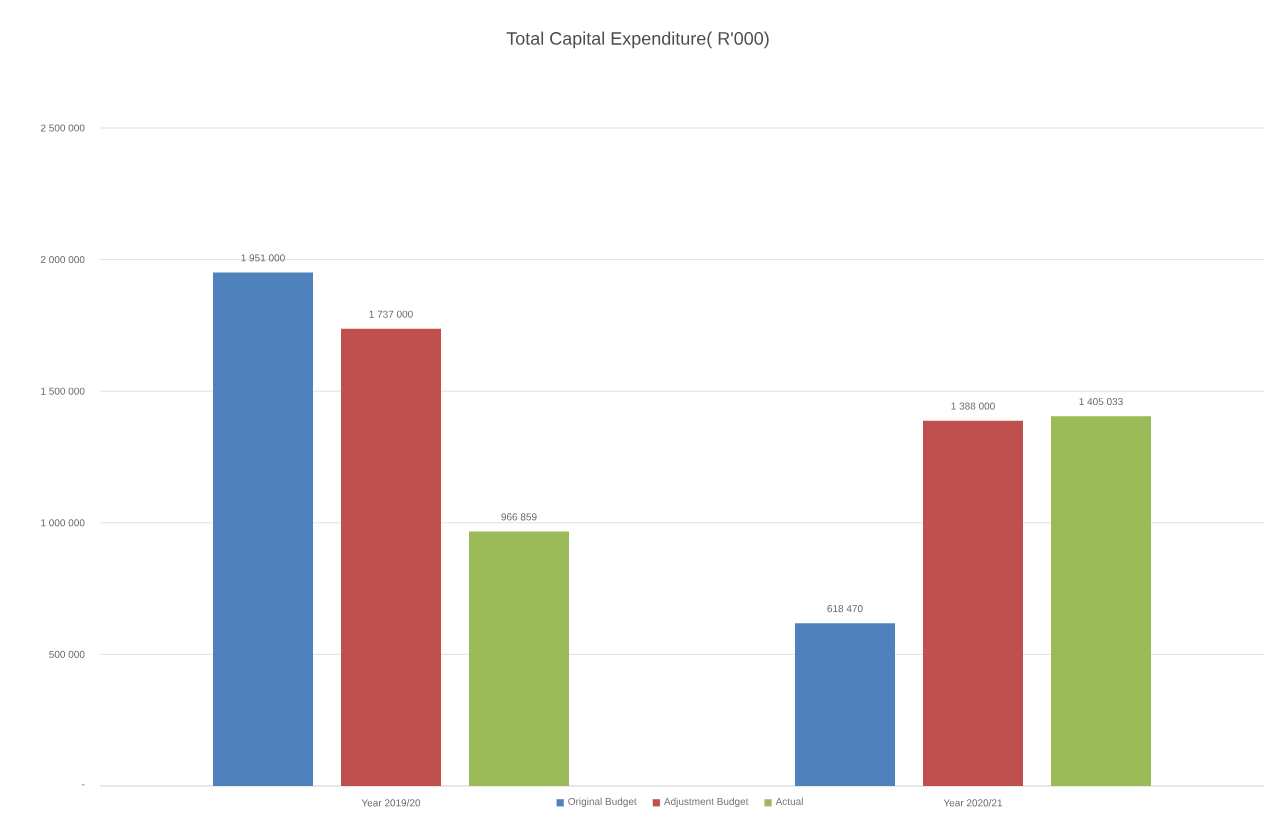 This screenshot has height=828, width=1276. Describe the element at coordinates (67, 654) in the screenshot. I see `y-tick-label: 500 000` at that location.